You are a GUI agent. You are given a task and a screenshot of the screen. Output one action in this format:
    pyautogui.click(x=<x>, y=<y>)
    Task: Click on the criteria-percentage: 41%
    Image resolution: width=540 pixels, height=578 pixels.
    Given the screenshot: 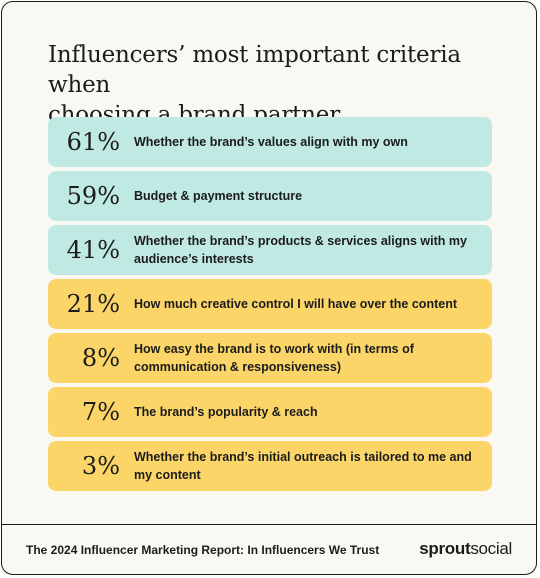 What is the action you would take?
    pyautogui.click(x=93, y=250)
    